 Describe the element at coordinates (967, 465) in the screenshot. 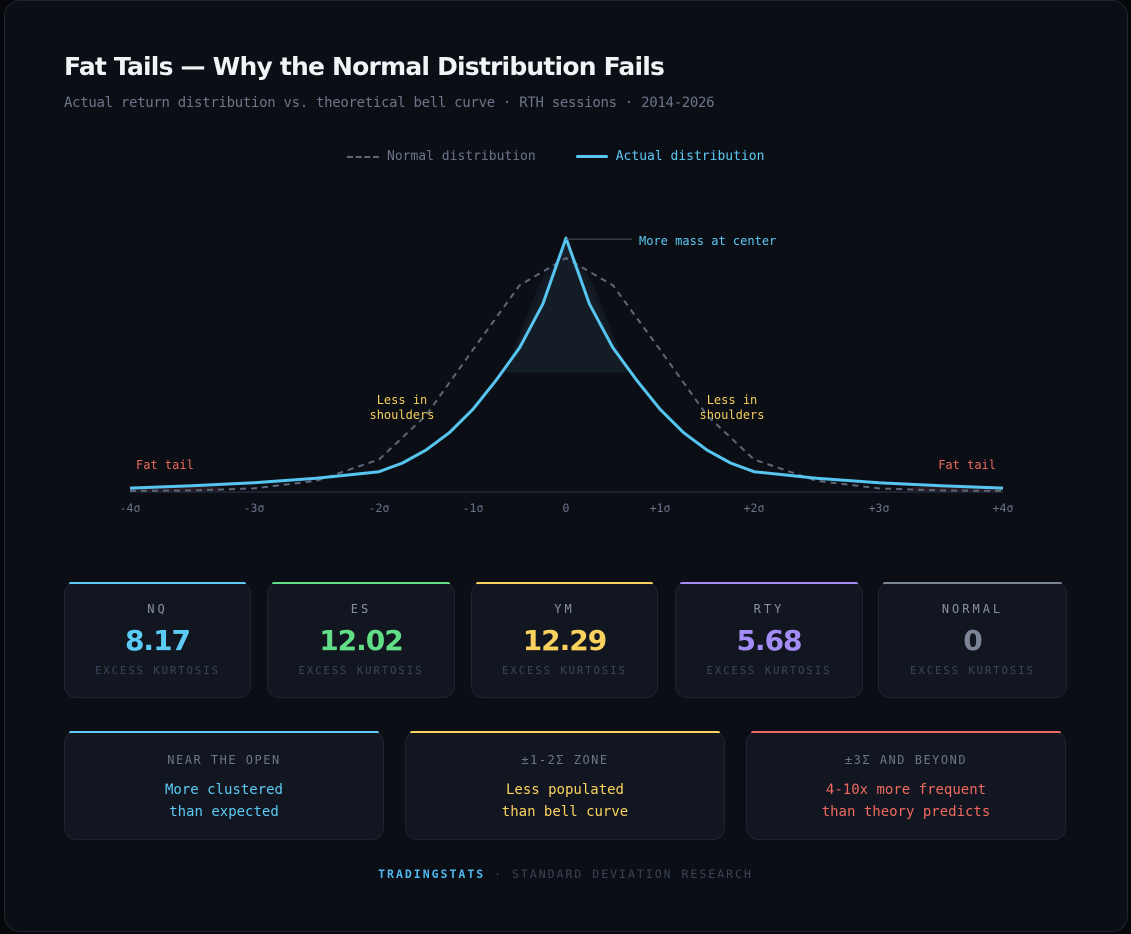

I see `annotation-tail-right: Fat tail` at that location.